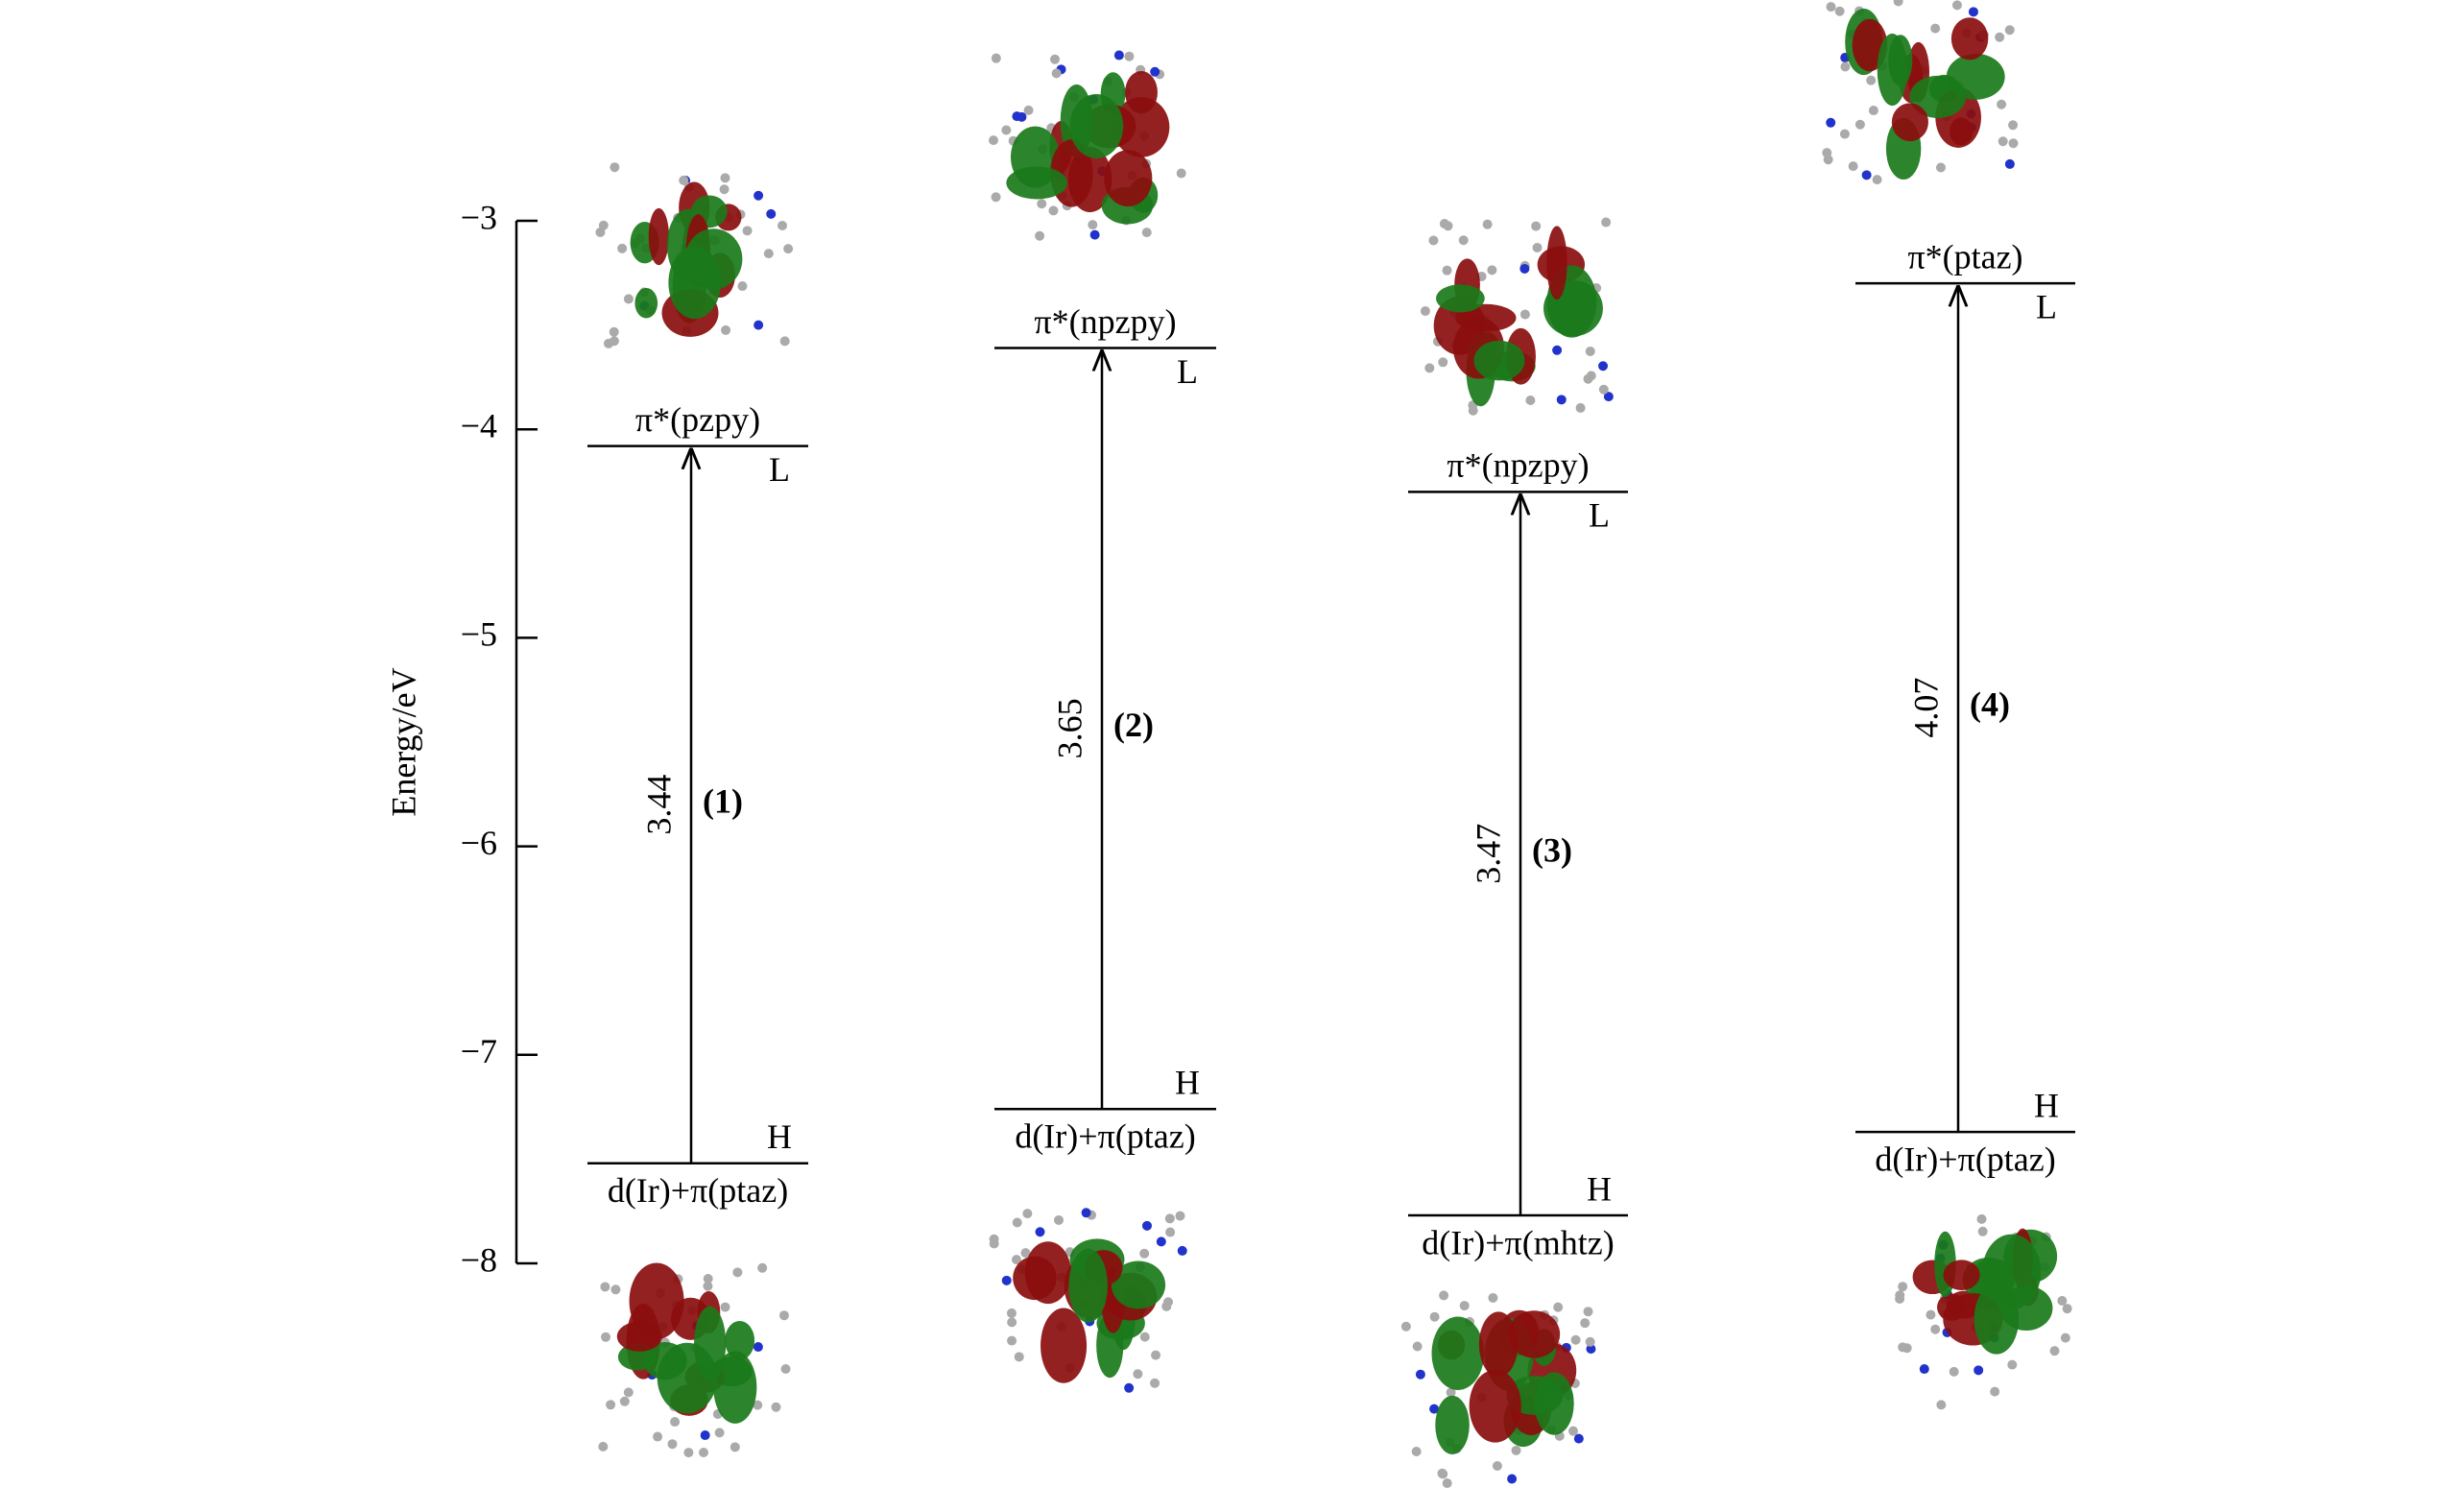 The image size is (2464, 1512). What do you see at coordinates (479, 217) in the screenshot?
I see `y-tick-label: −3` at bounding box center [479, 217].